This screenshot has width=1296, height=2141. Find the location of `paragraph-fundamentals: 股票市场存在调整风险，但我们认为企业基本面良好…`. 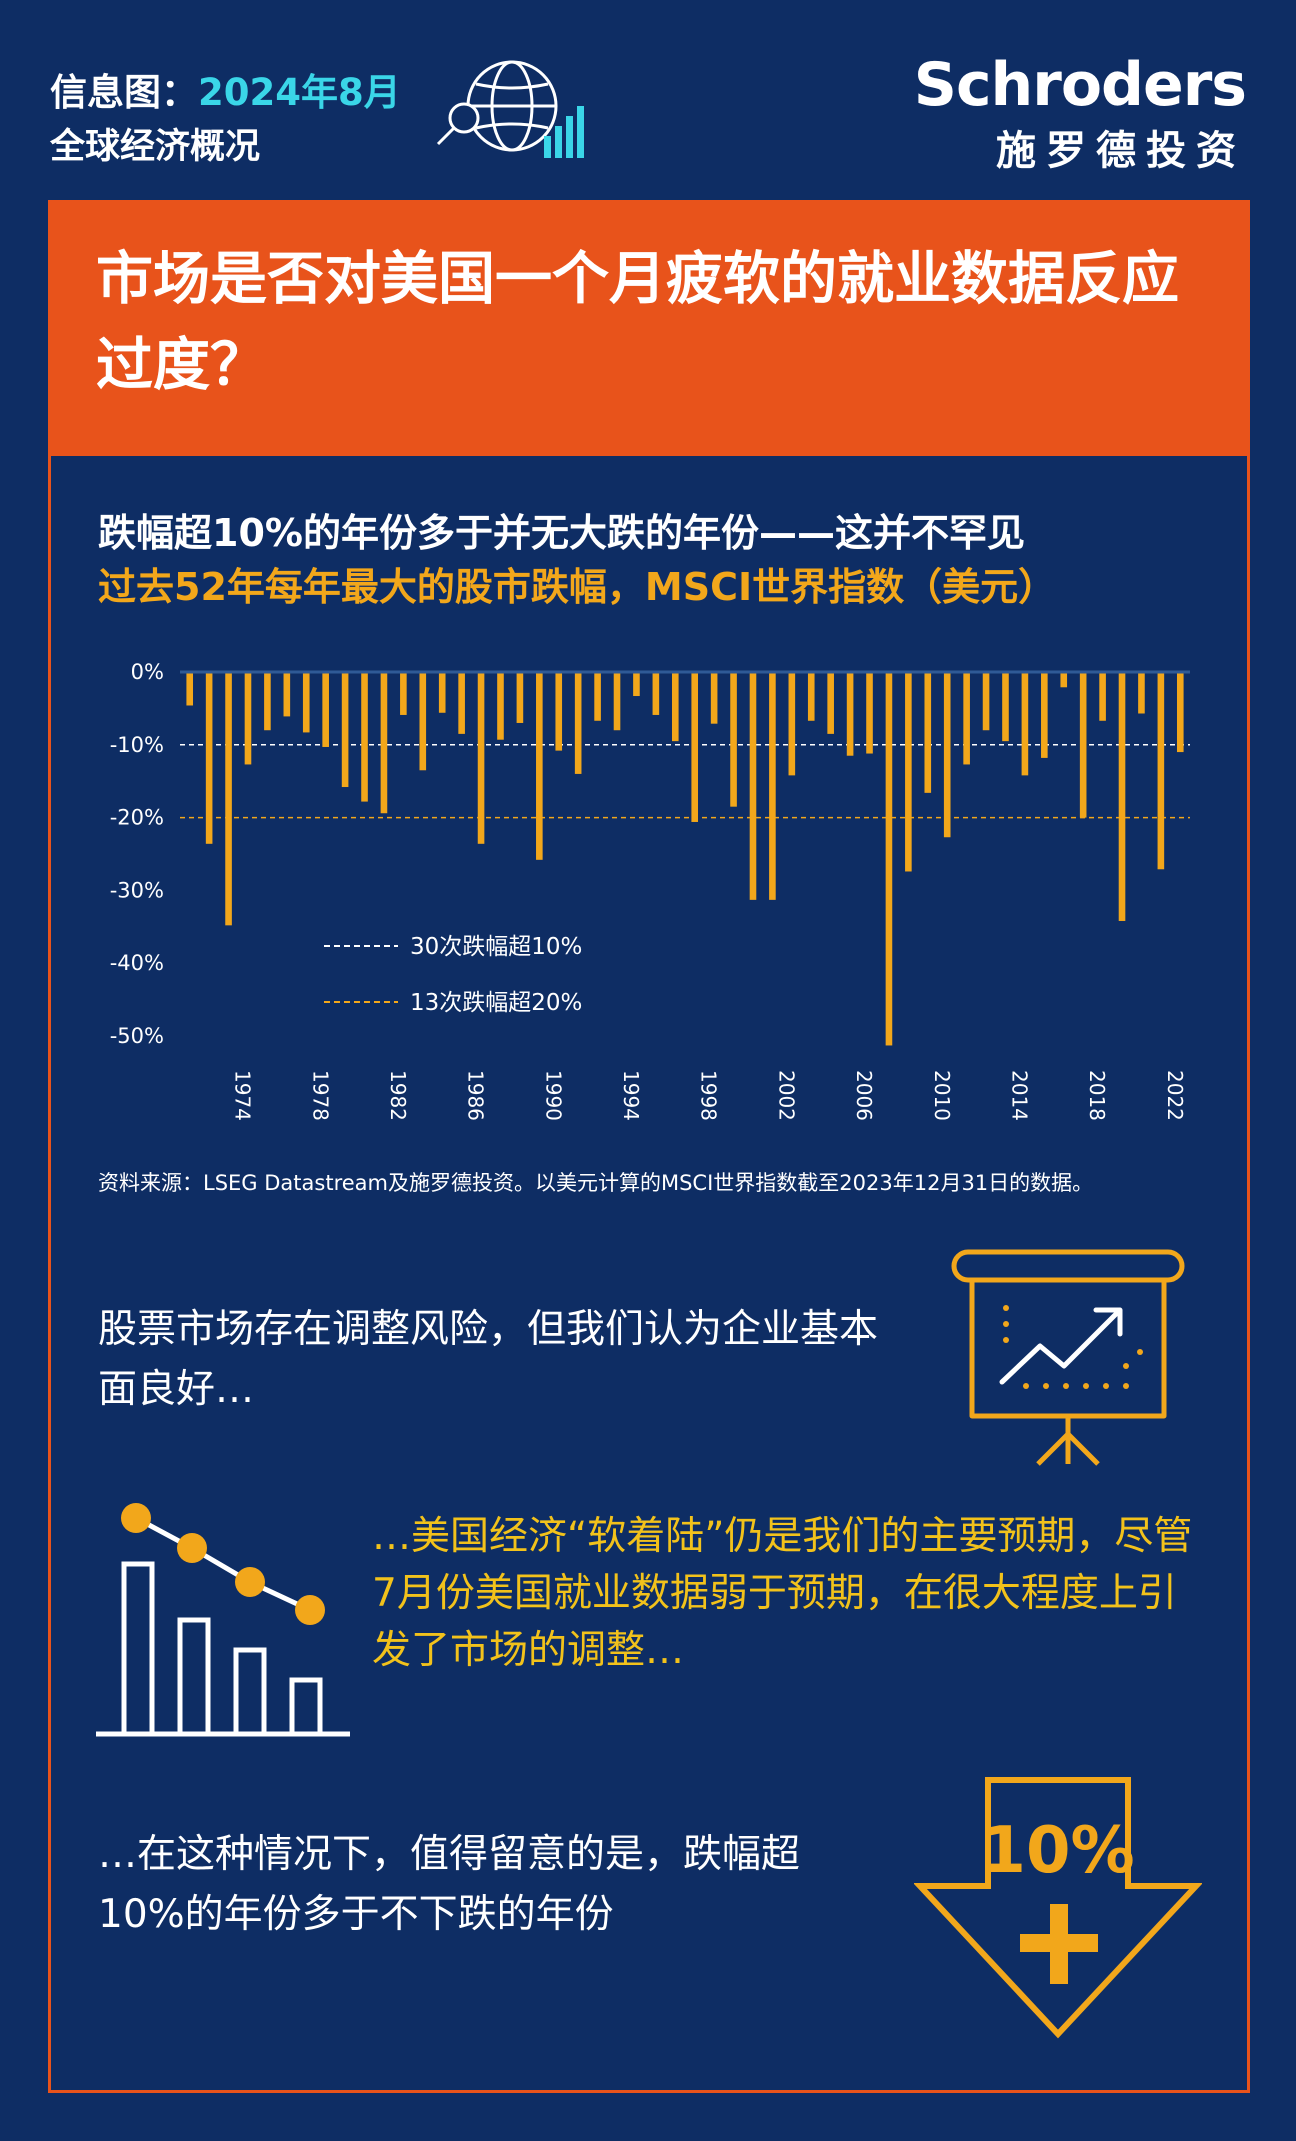

paragraph-fundamentals: 股票市场存在调整风险，但我们认为企业基本面良好… is located at coordinates (488, 1359).